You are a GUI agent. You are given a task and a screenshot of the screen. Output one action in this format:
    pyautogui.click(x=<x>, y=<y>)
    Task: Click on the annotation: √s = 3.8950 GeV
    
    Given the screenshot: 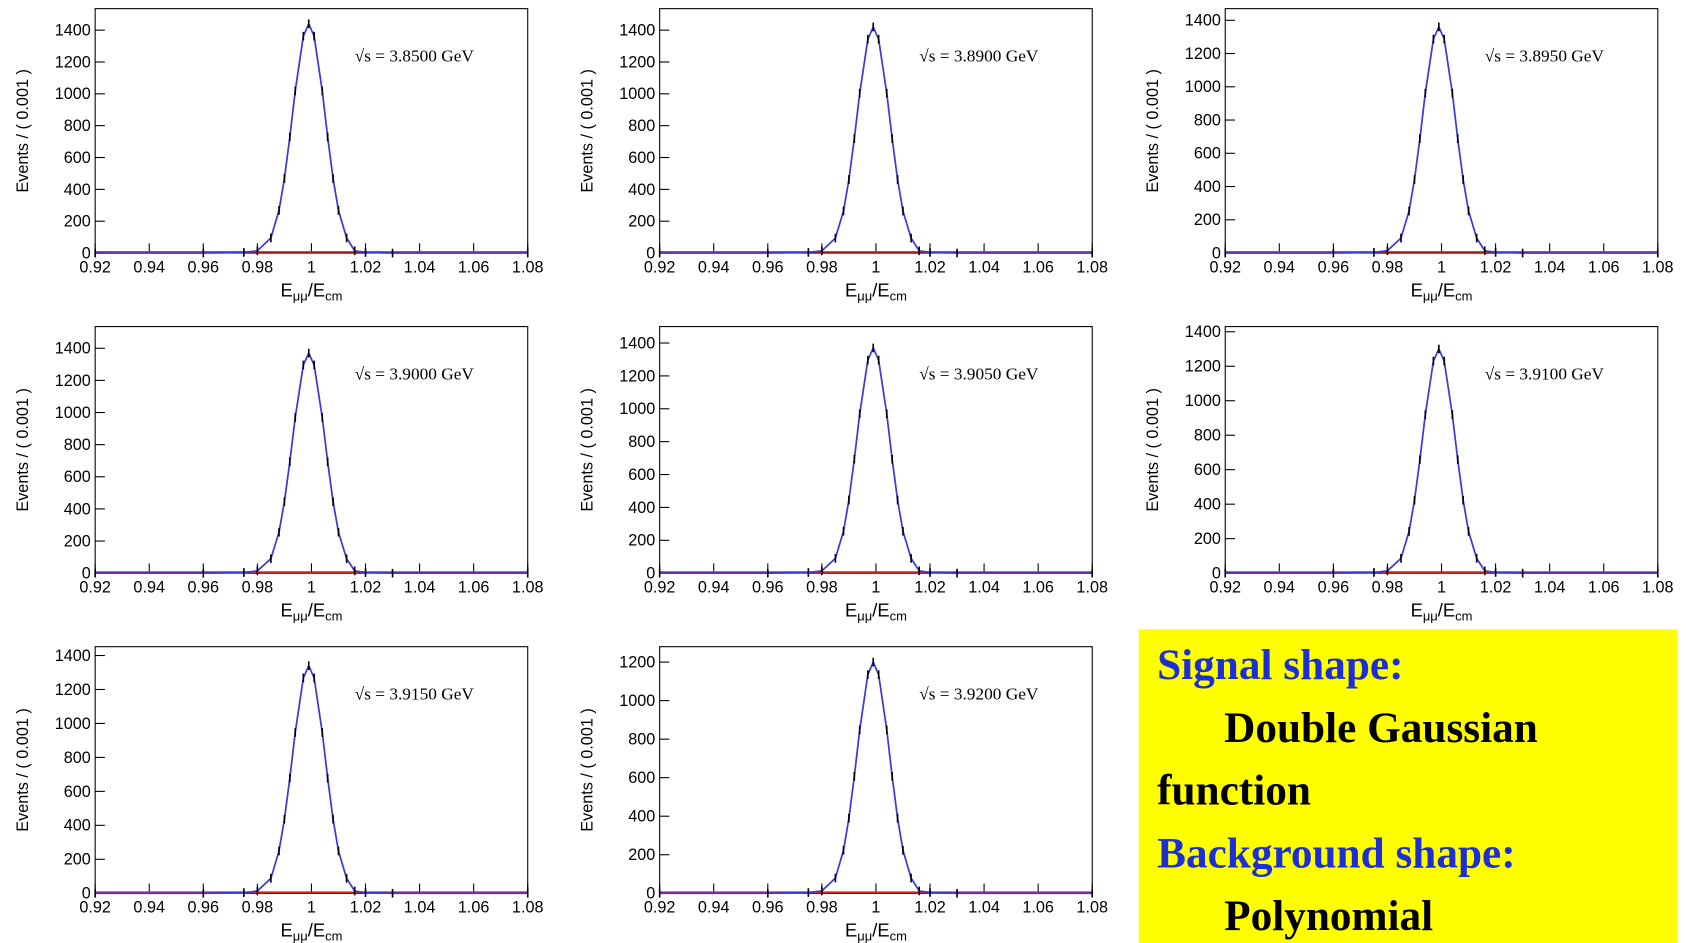 What is the action you would take?
    pyautogui.click(x=1545, y=56)
    